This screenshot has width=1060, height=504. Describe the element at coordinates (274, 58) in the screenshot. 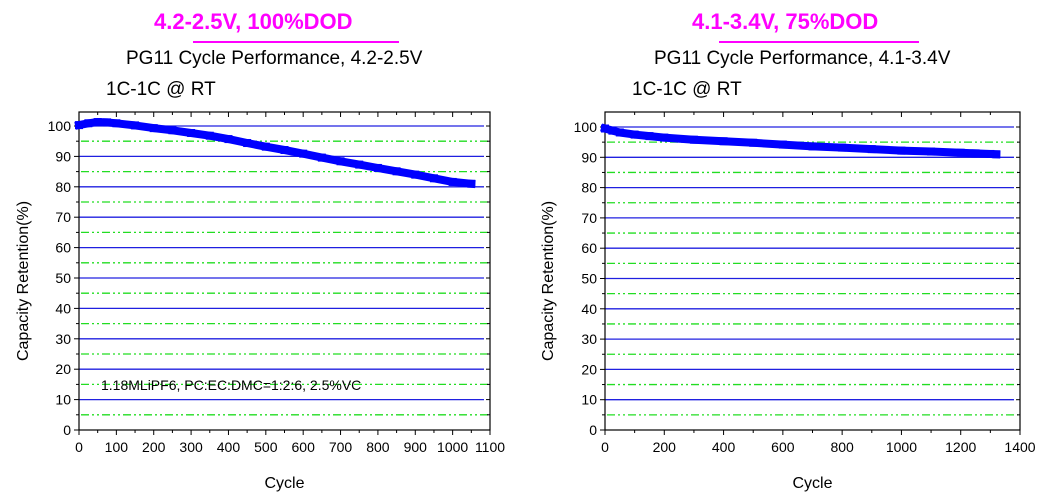

I see `left-chart-title: PG11 Cycle Performance, 4.2-2.5V` at that location.